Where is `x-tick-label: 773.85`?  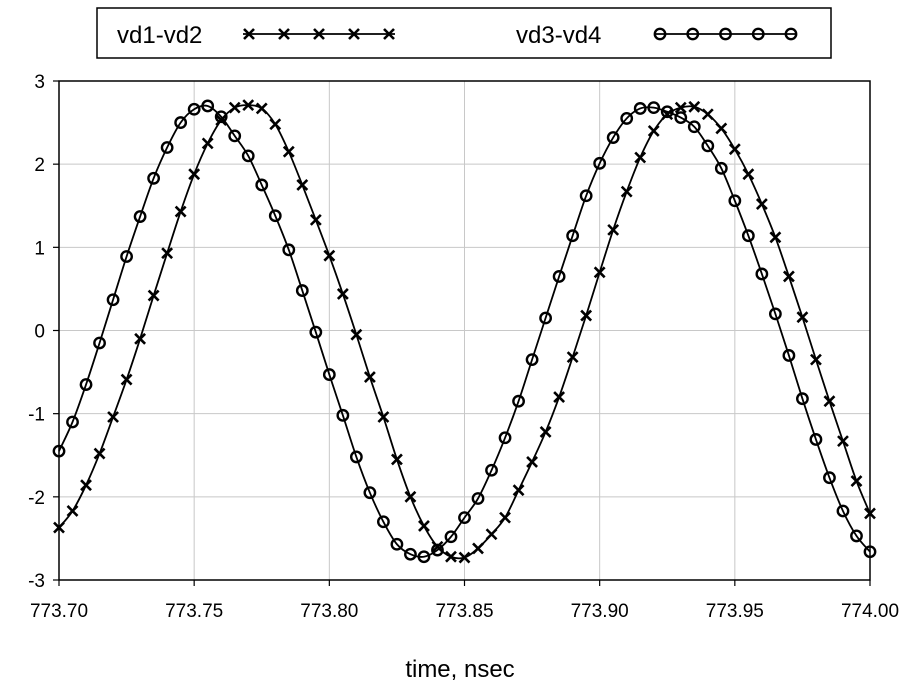 x-tick-label: 773.85 is located at coordinates (464, 611).